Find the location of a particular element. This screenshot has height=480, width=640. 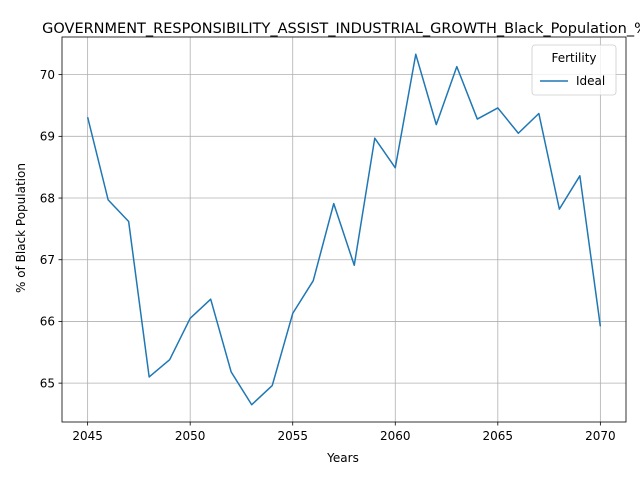

y-tick-label: 68 is located at coordinates (47, 198).